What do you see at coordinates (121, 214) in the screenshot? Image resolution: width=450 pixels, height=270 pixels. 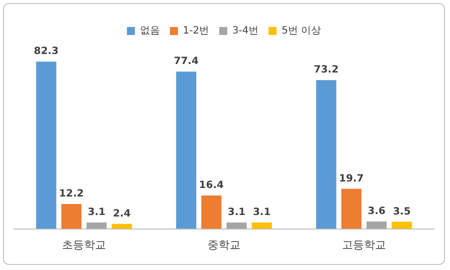 I see `data-label: 2.4` at bounding box center [121, 214].